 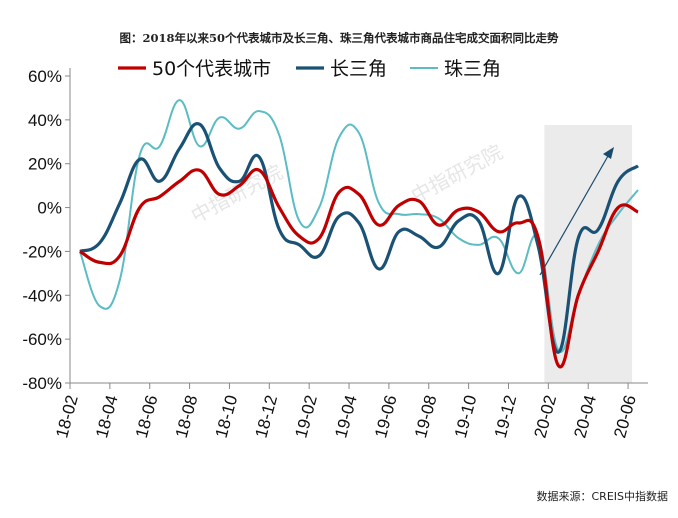 What do you see at coordinates (602, 496) in the screenshot?
I see `data-source: 数据来源：CREIS中指数据` at bounding box center [602, 496].